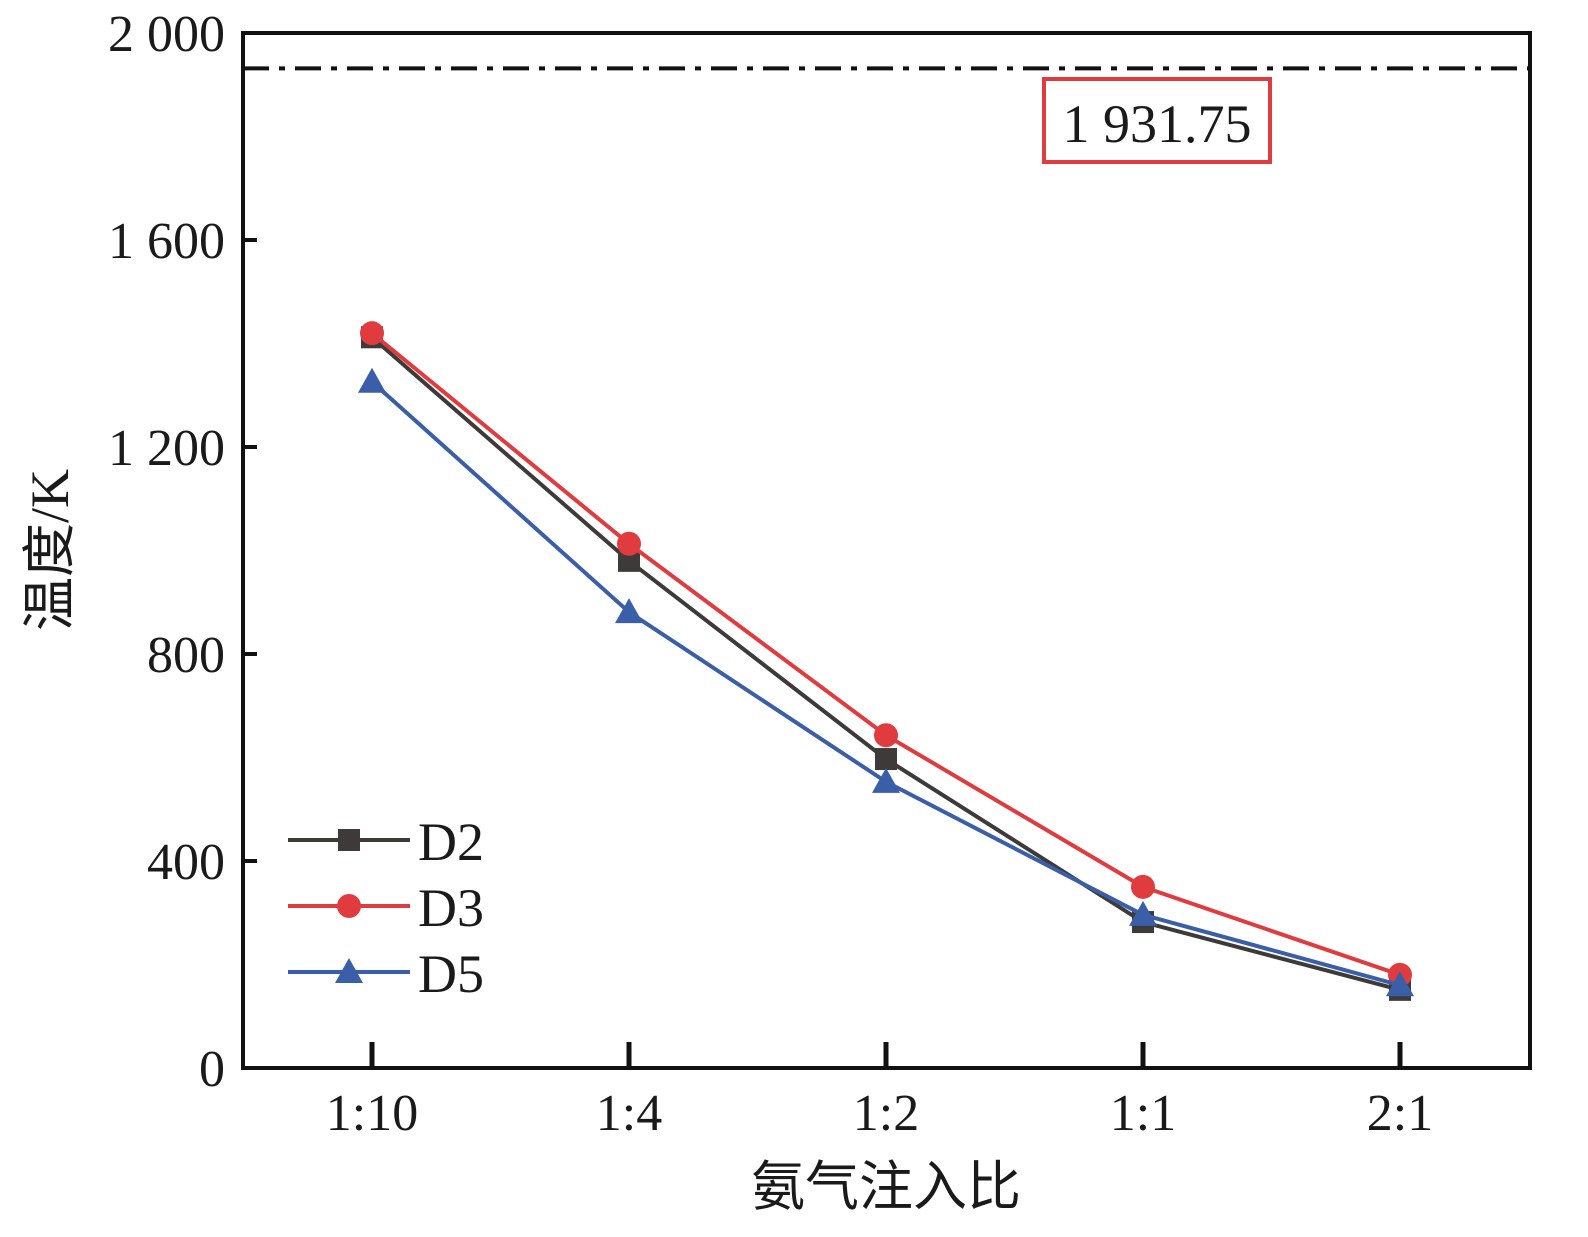 The image size is (1588, 1237). What do you see at coordinates (186, 862) in the screenshot?
I see `y-tick-label: 400` at bounding box center [186, 862].